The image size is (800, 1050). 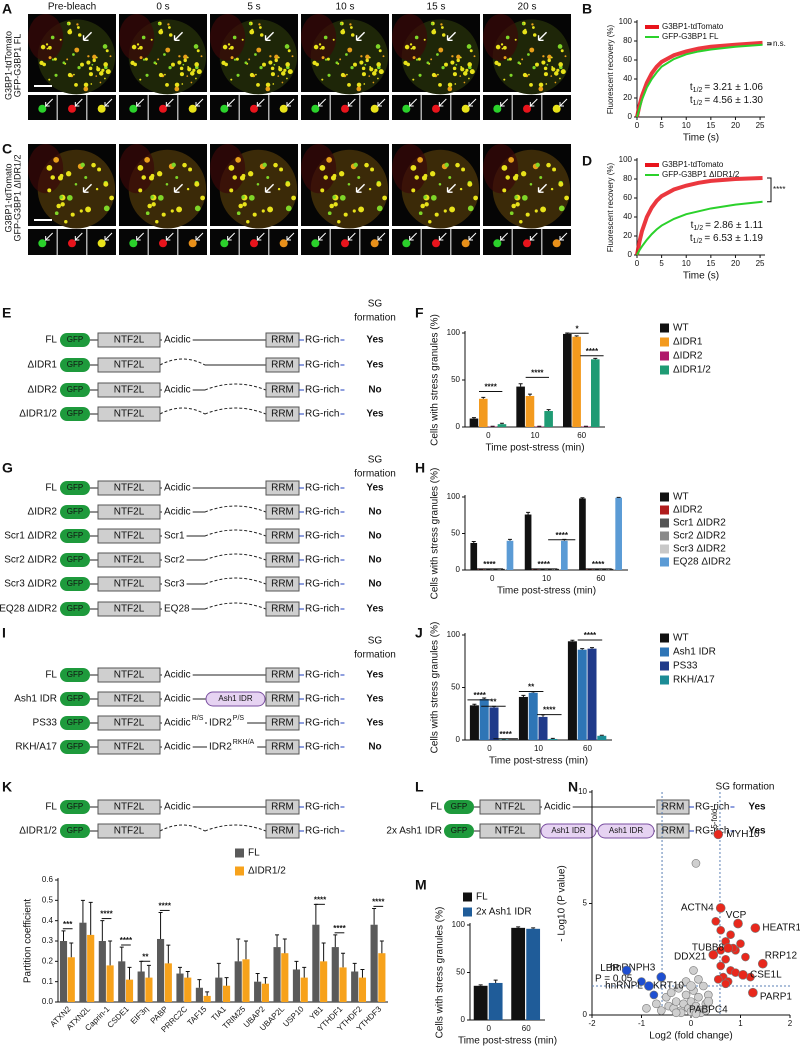 I want to click on half-time-symbol: t, so click(x=691, y=100).